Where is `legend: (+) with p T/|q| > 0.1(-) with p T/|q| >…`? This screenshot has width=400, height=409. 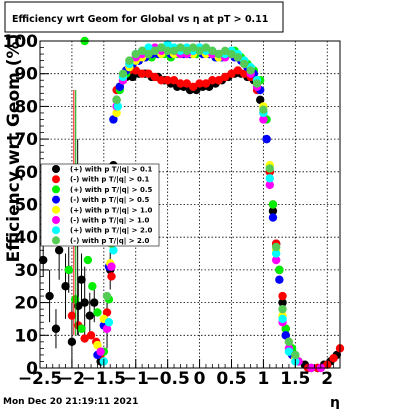 legend: (+) with p T/|q| > 0.1(-) with p T/|q| >… is located at coordinates (100, 205).